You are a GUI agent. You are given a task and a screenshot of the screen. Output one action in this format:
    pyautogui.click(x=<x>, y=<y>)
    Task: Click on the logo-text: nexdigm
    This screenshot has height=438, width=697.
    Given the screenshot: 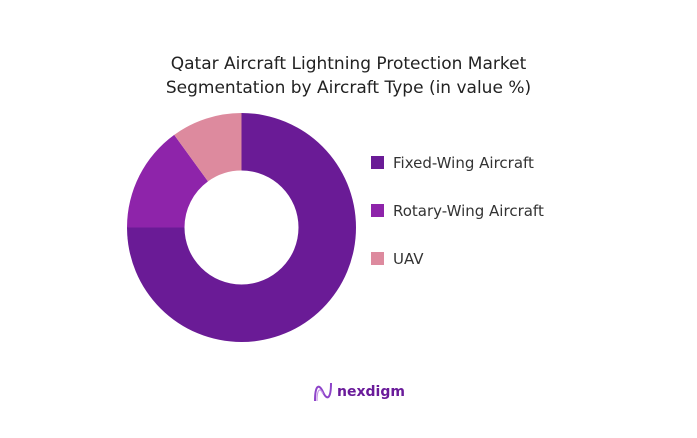 What is the action you would take?
    pyautogui.click(x=371, y=392)
    